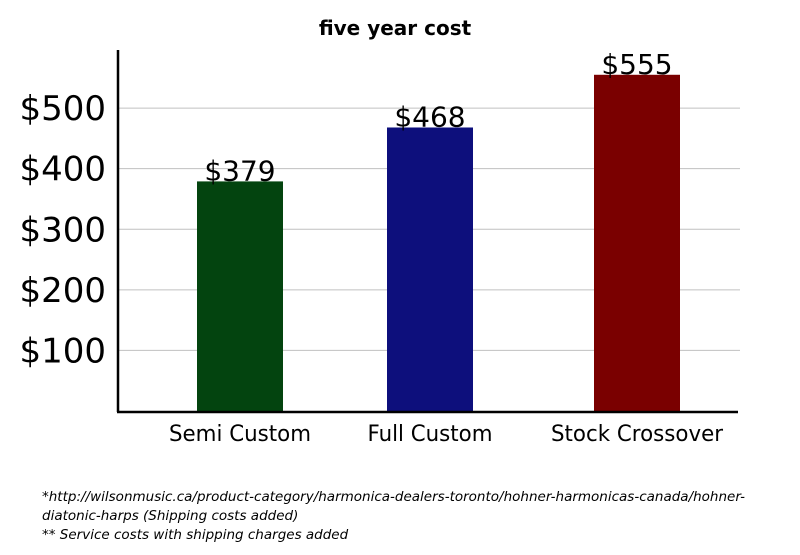 This screenshot has width=800, height=555. I want to click on x-tick-label: Stock Crossover, so click(637, 434).